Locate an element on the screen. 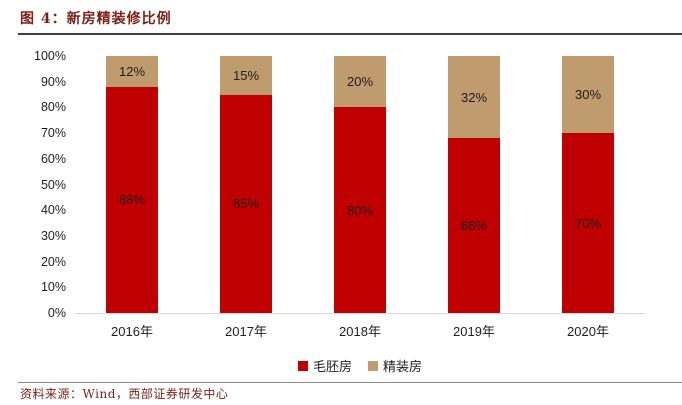 The image size is (682, 405). x-axis-baseline is located at coordinates (360, 313).